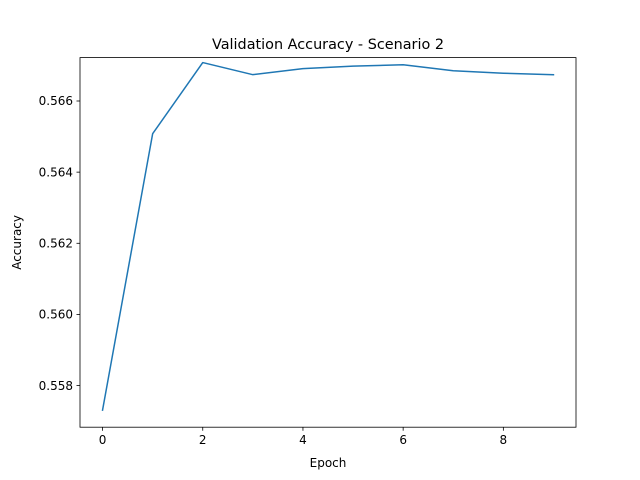 Image resolution: width=640 pixels, height=480 pixels. I want to click on x-axis-label: Epoch, so click(328, 463).